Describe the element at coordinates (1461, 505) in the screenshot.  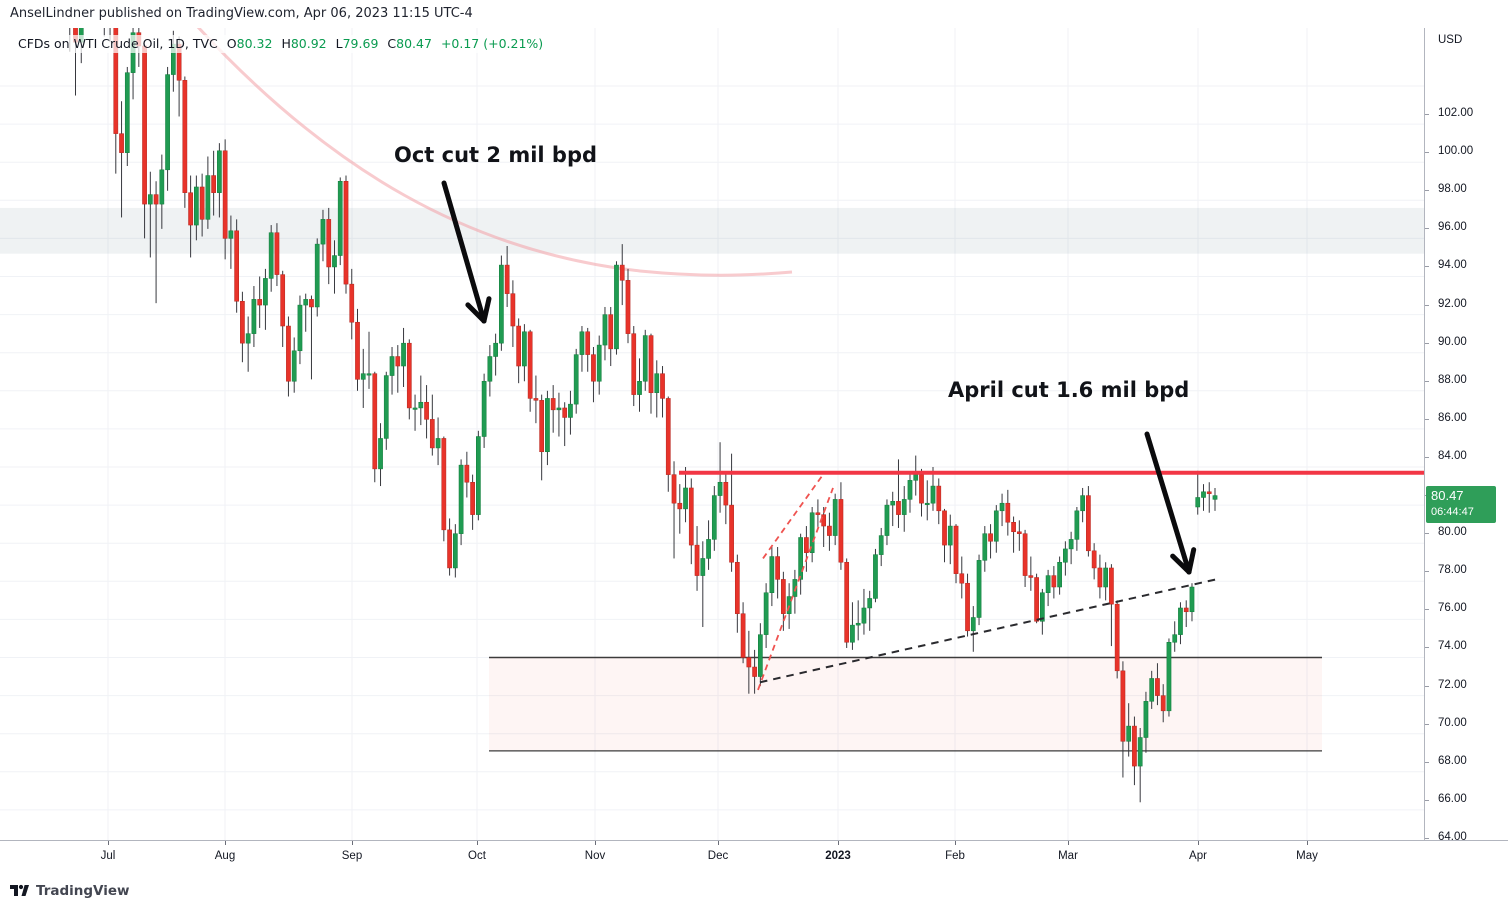
I see `last-price-badge: 80.47 06:44:47` at that location.